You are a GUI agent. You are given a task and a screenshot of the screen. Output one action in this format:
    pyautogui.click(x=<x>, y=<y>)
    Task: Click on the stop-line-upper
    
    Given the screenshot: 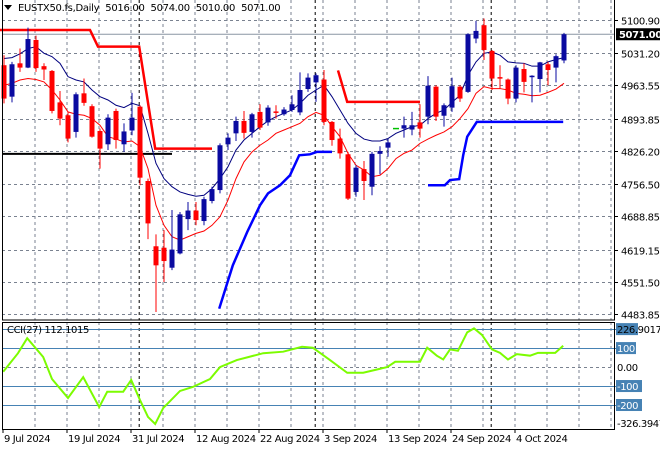 What is the action you would take?
    pyautogui.click(x=106, y=89)
    